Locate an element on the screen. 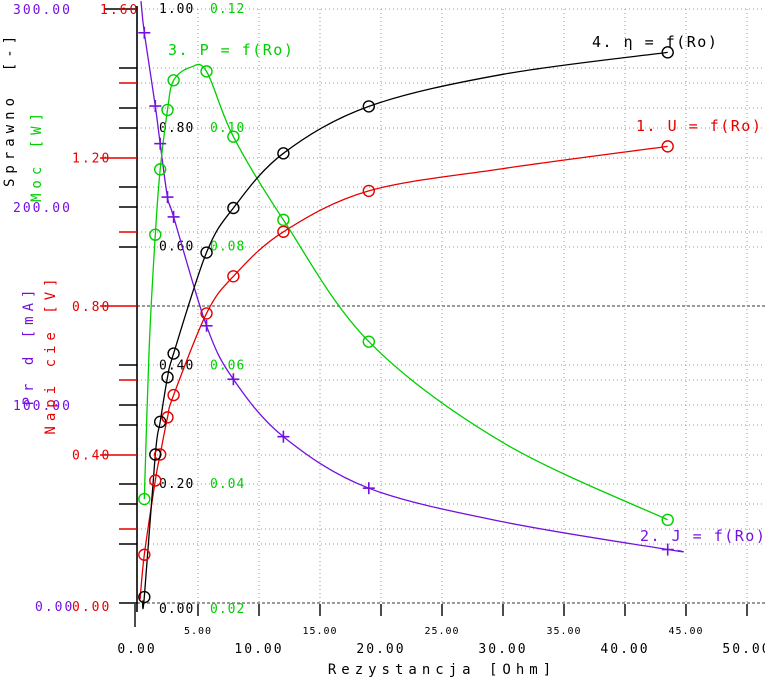  inner-label-eta: 0.60 is located at coordinates (176, 247).